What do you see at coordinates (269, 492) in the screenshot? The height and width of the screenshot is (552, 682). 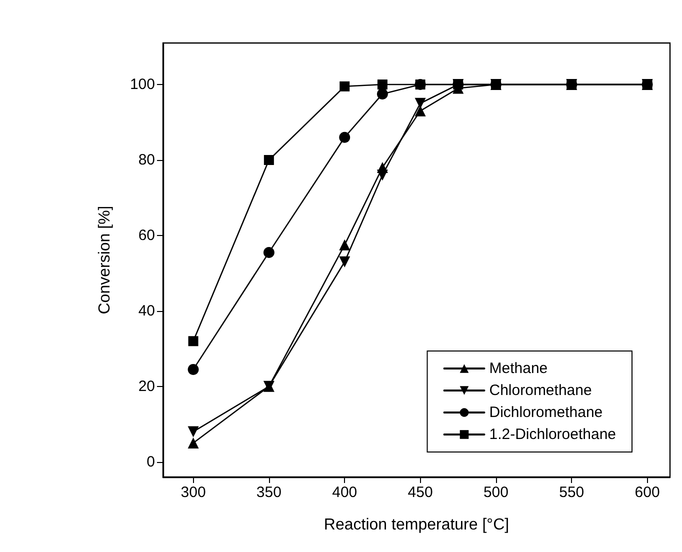 I see `x-tick-label: 350` at bounding box center [269, 492].